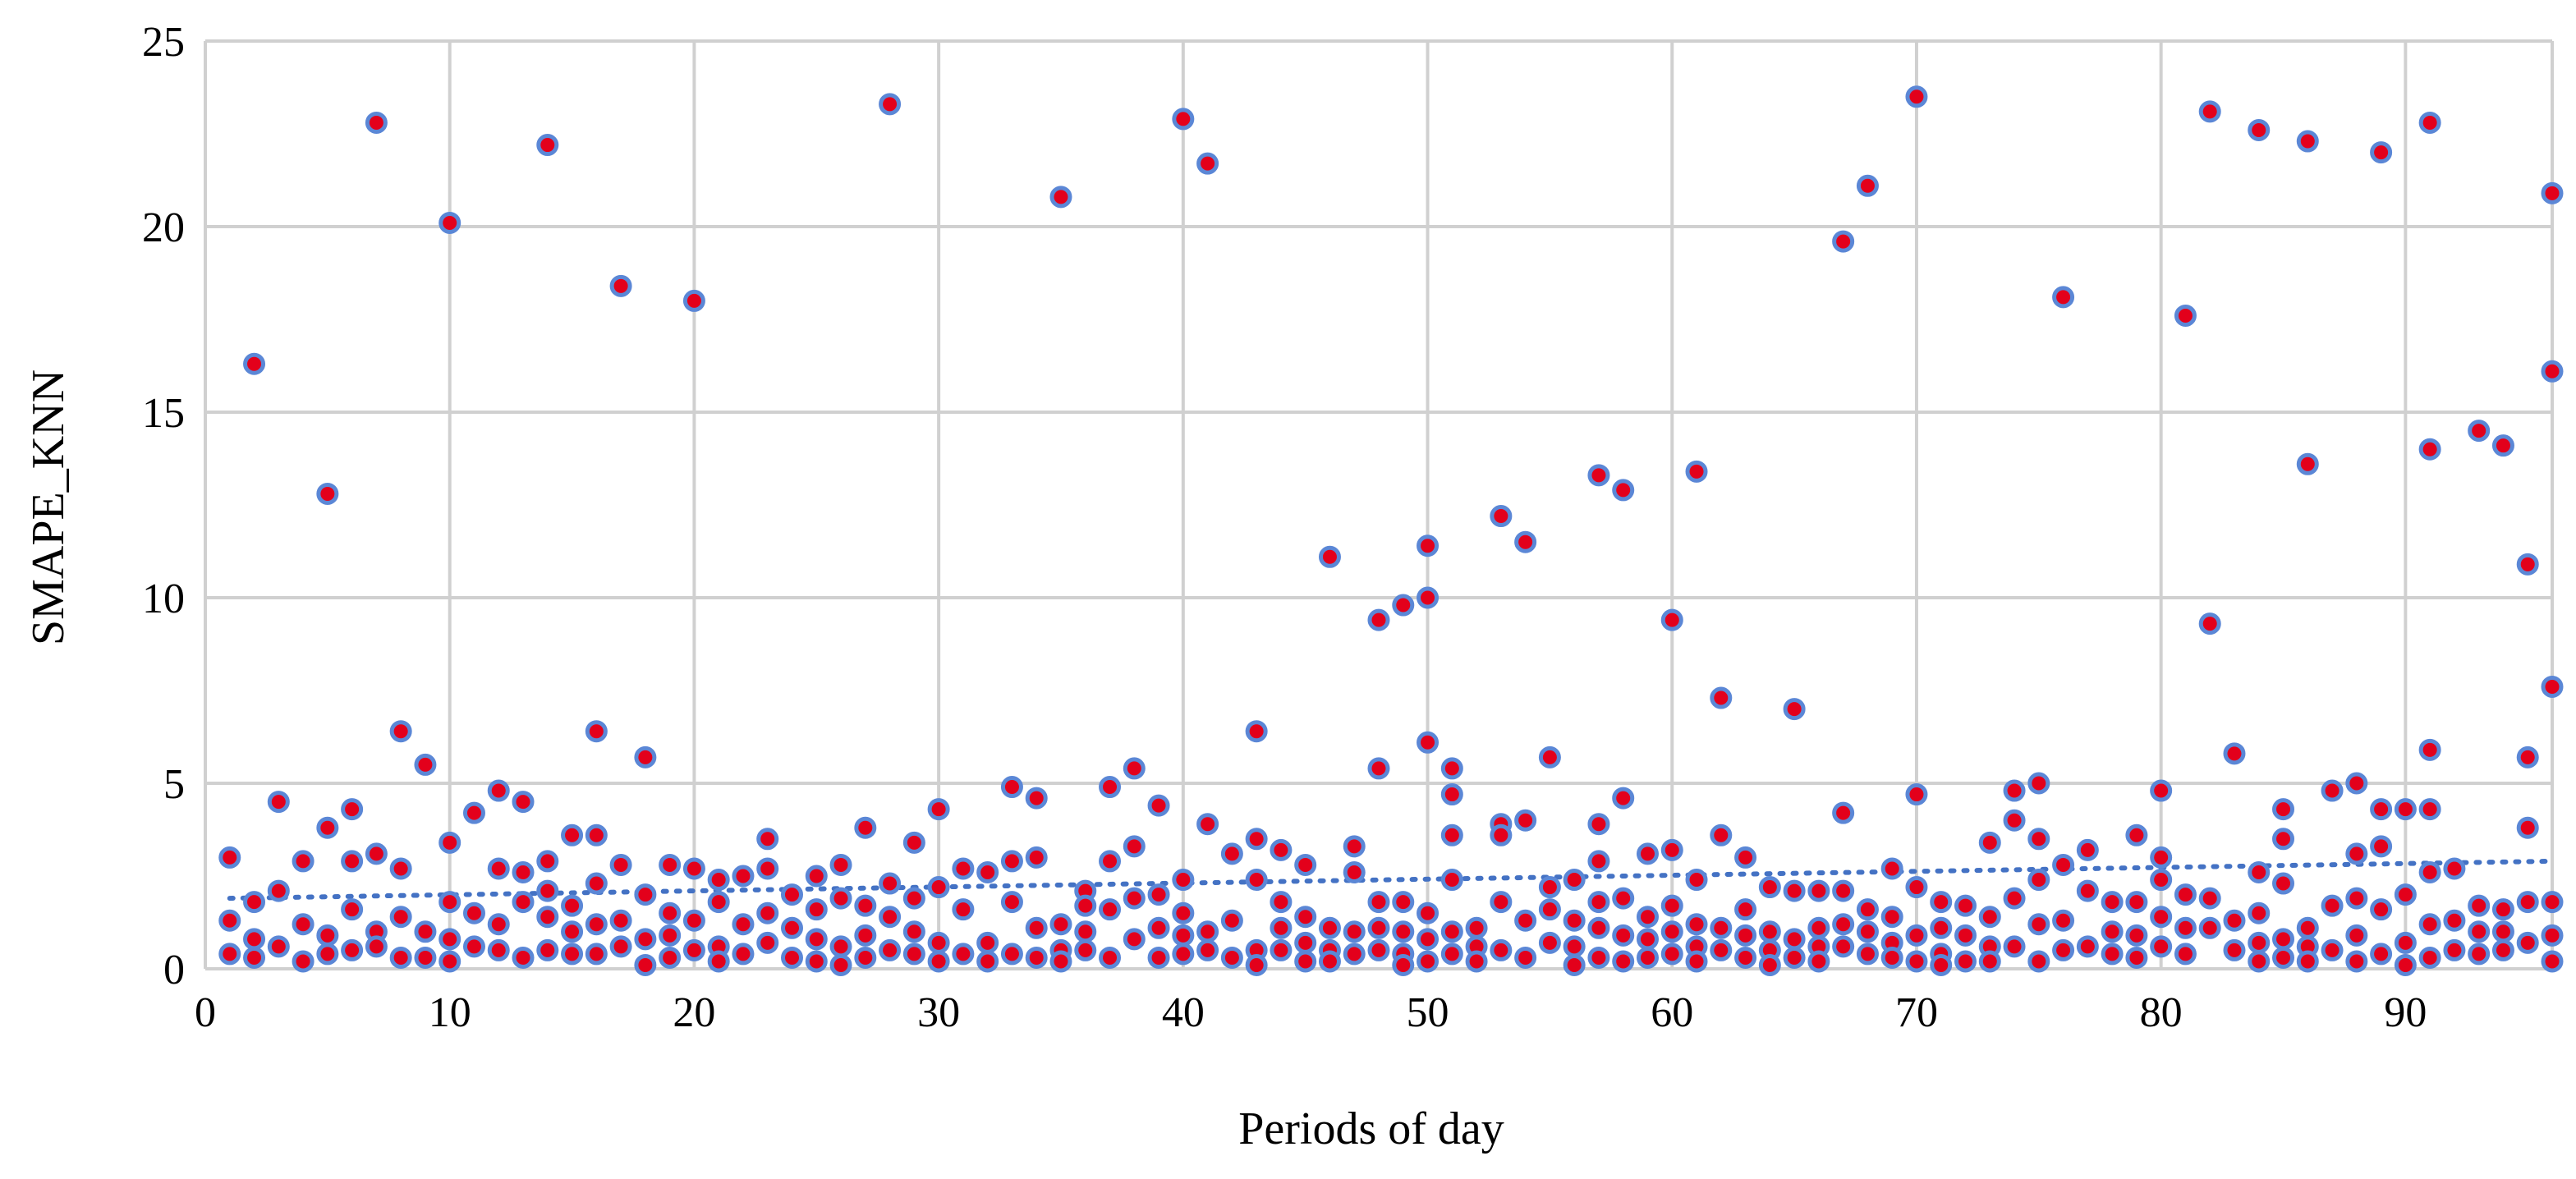 This screenshot has width=2576, height=1179. Describe the element at coordinates (2405, 1012) in the screenshot. I see `x-tick-label: 90` at that location.